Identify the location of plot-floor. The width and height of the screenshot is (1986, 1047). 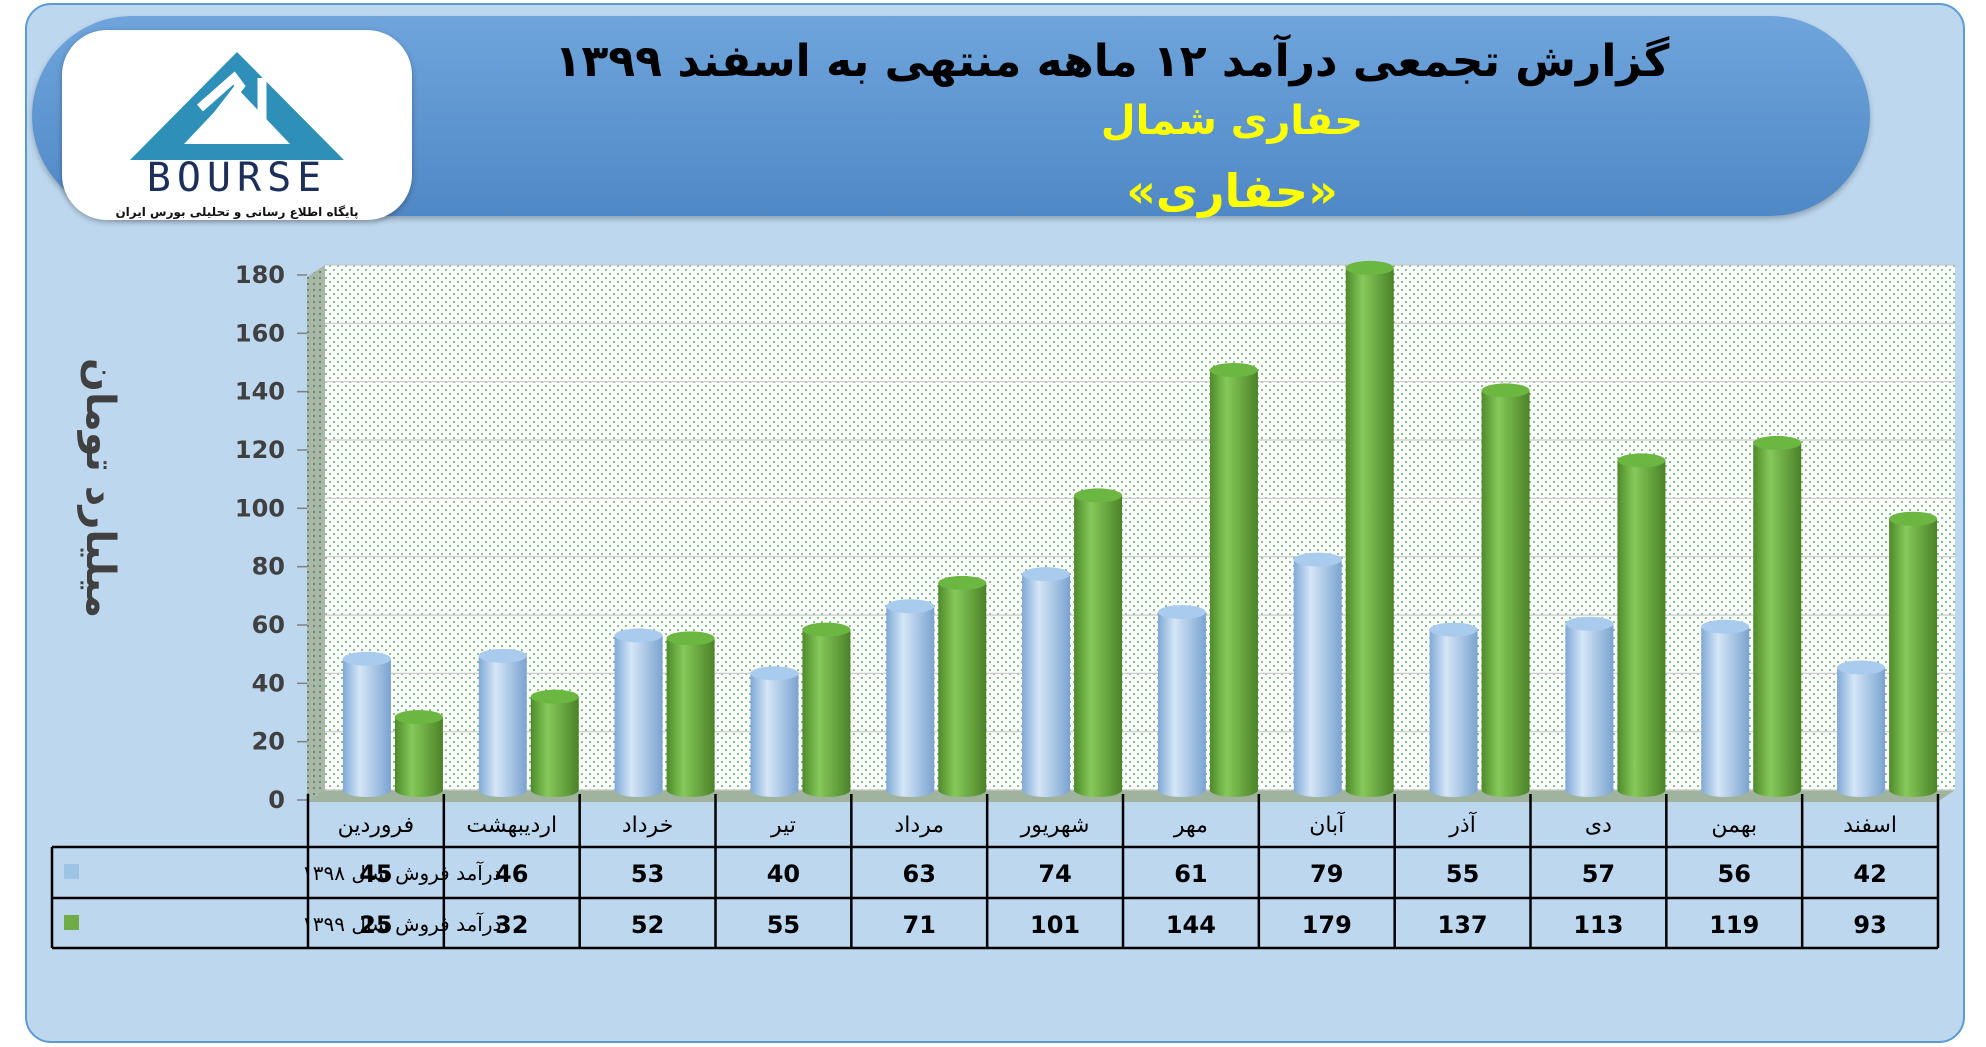
(1131, 796).